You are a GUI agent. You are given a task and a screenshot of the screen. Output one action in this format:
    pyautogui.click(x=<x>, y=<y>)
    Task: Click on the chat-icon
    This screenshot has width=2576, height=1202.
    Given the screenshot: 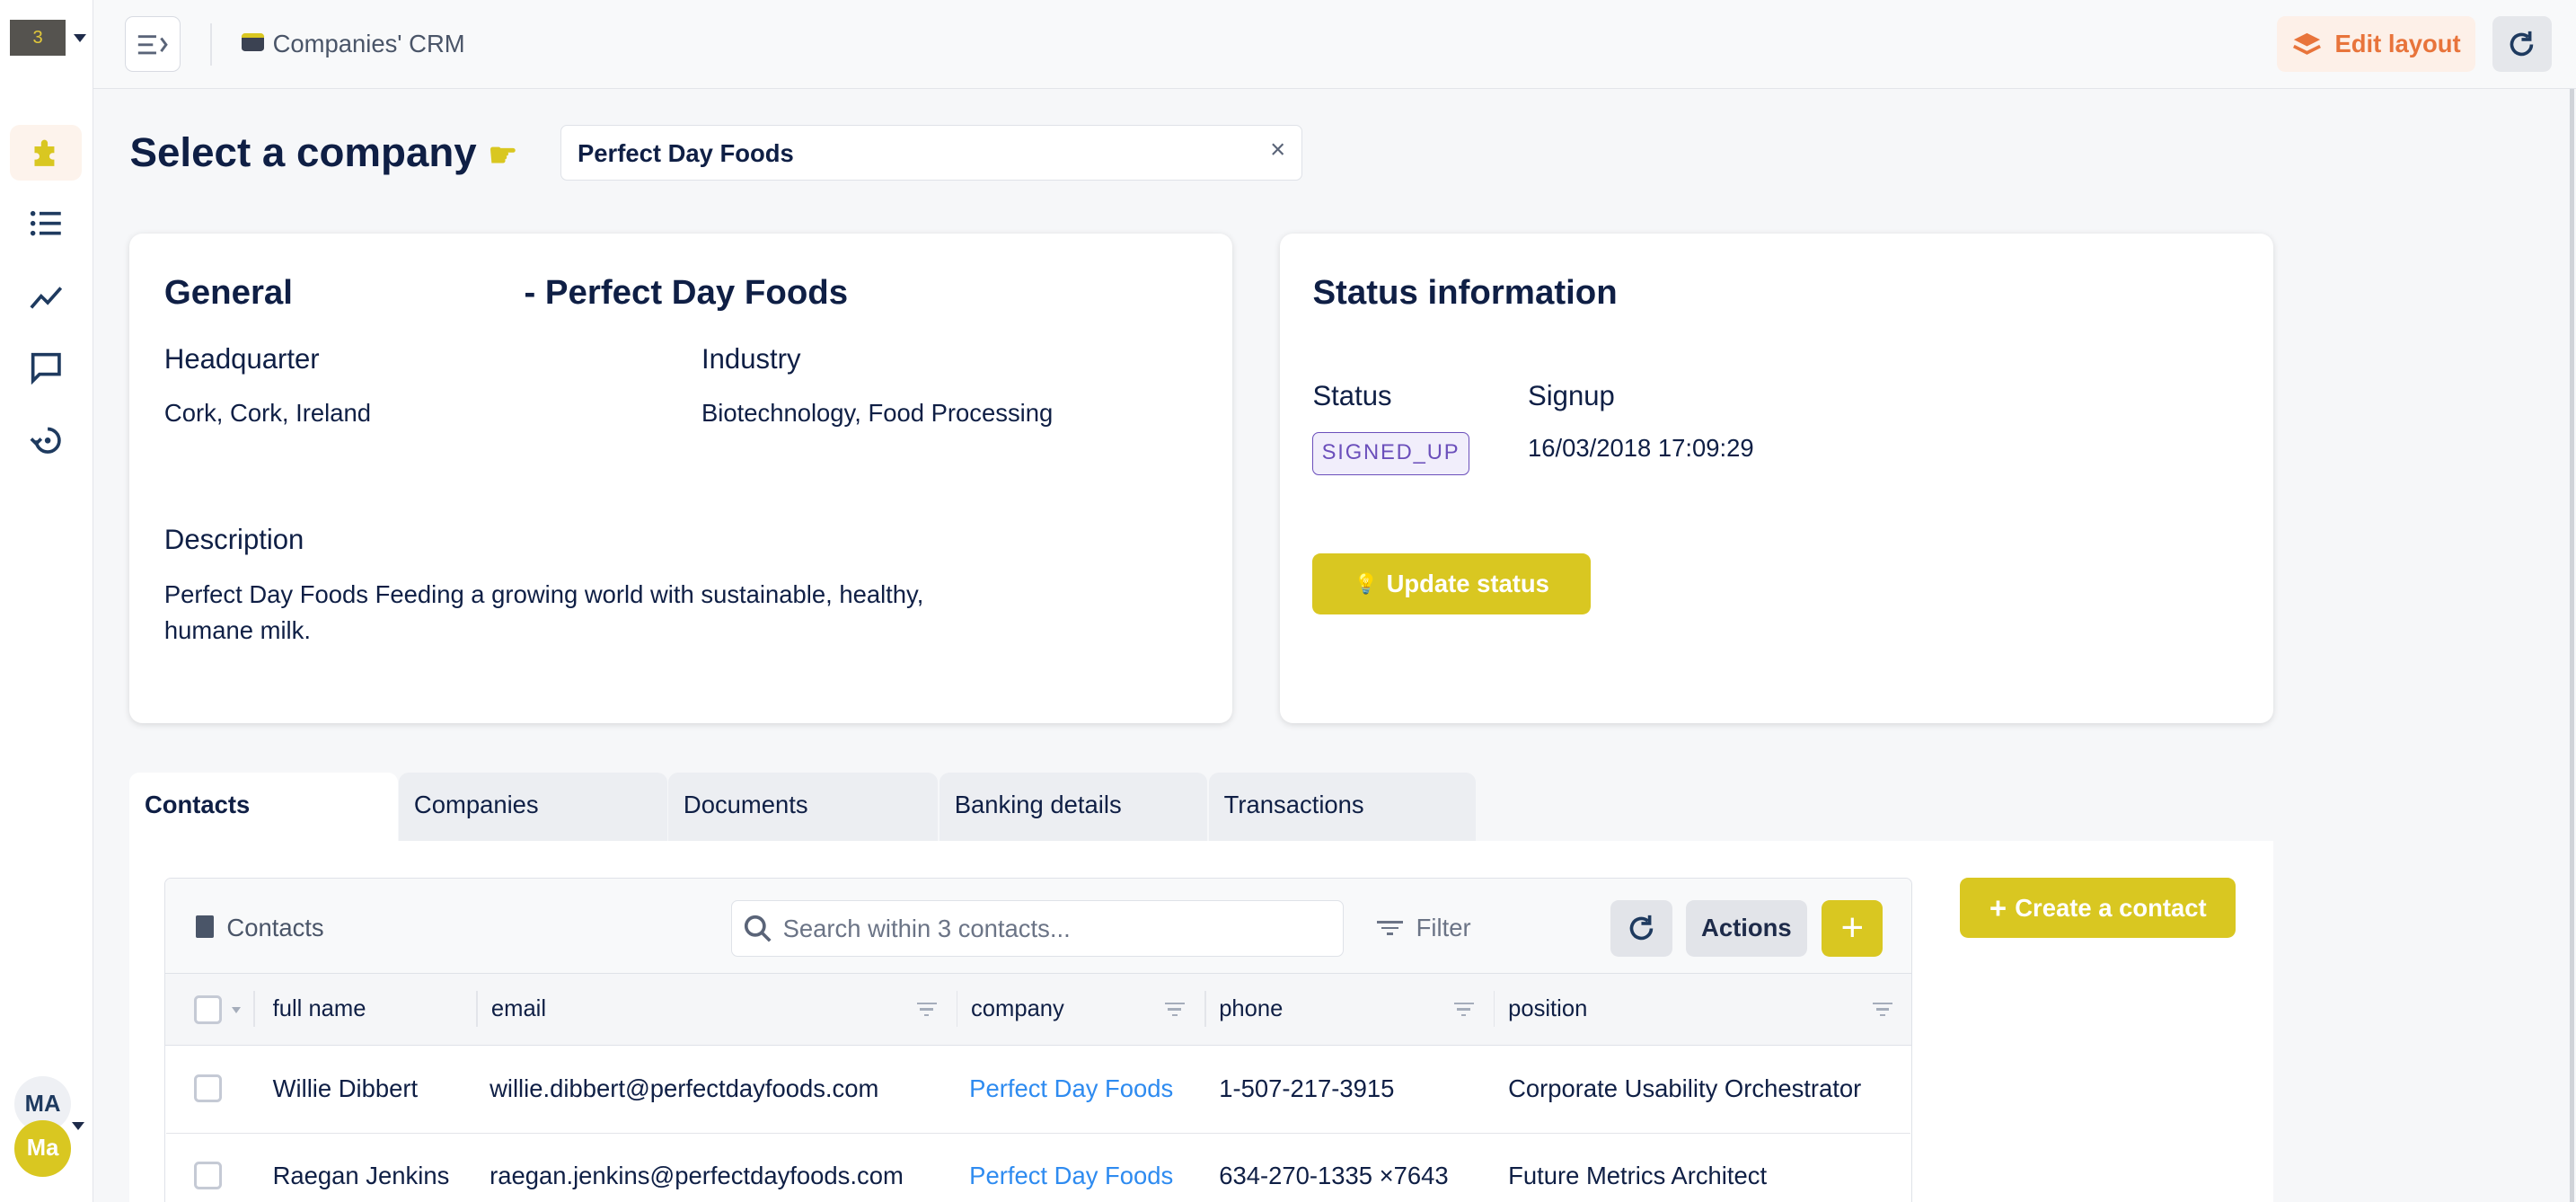 What is the action you would take?
    pyautogui.click(x=46, y=368)
    